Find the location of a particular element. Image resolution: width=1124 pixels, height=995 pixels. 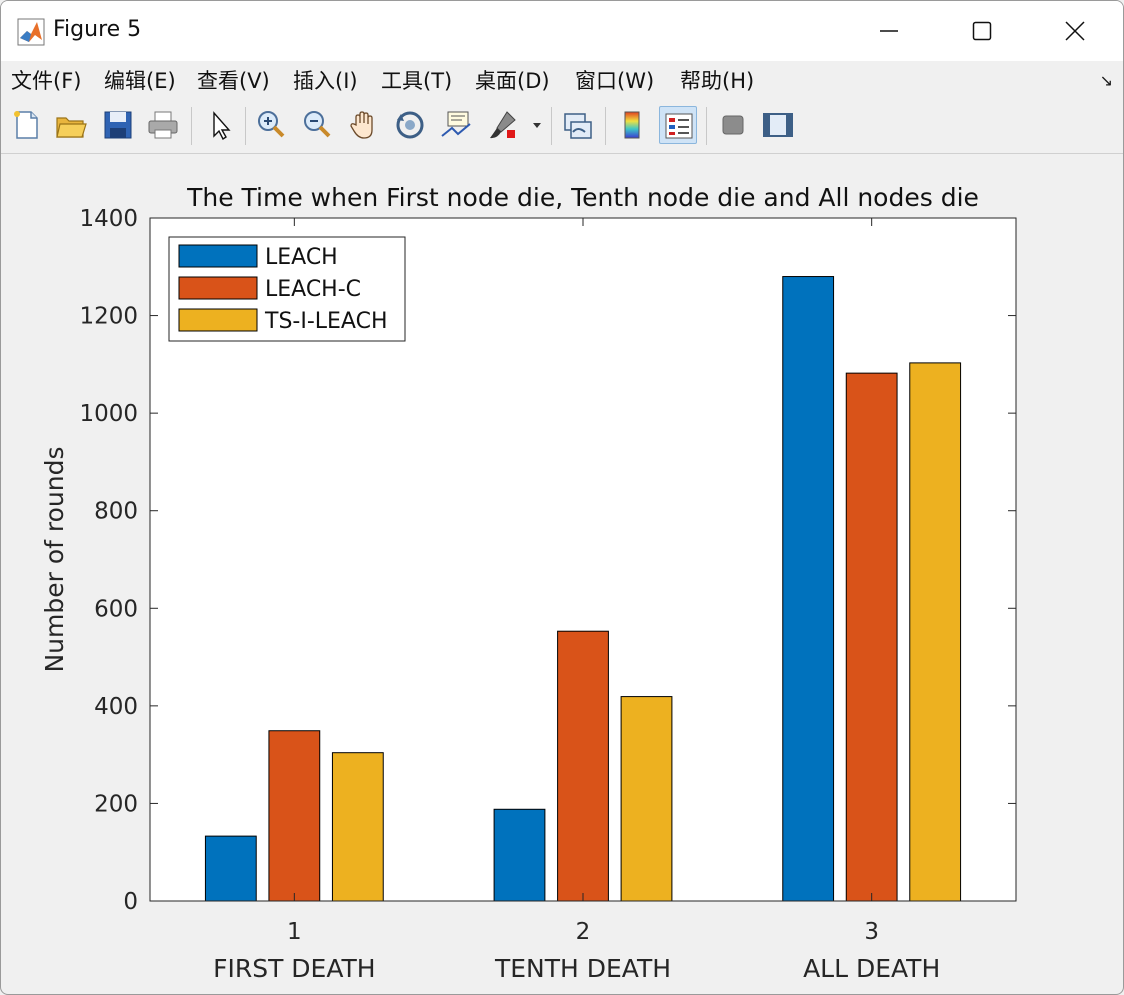

y-tick-label: 0 is located at coordinates (130, 902).